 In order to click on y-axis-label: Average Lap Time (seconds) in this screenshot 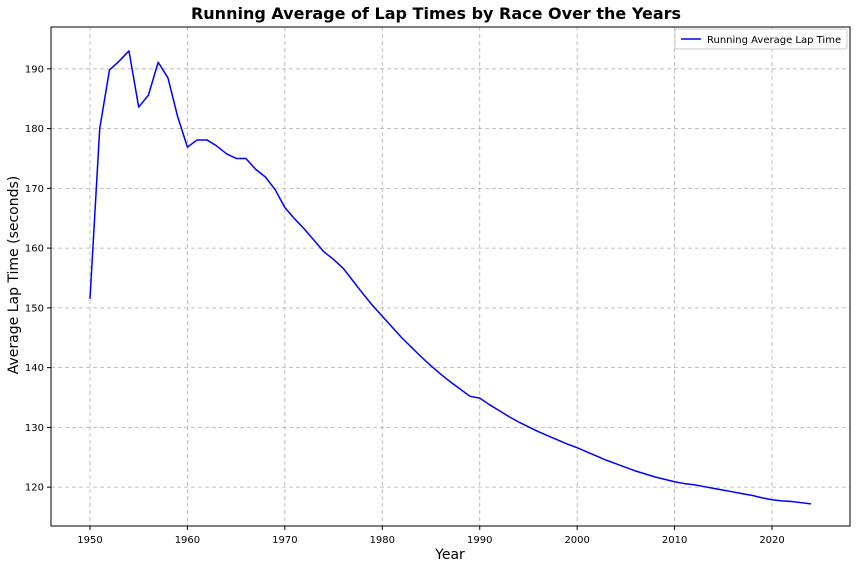, I will do `click(14, 275)`.